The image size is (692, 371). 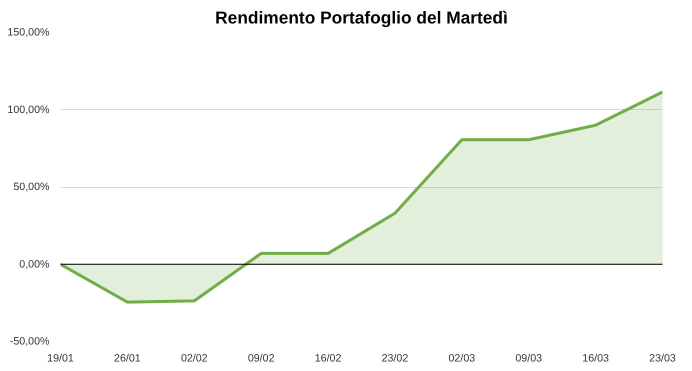 I want to click on x-tick-label: 26/01, so click(x=127, y=358).